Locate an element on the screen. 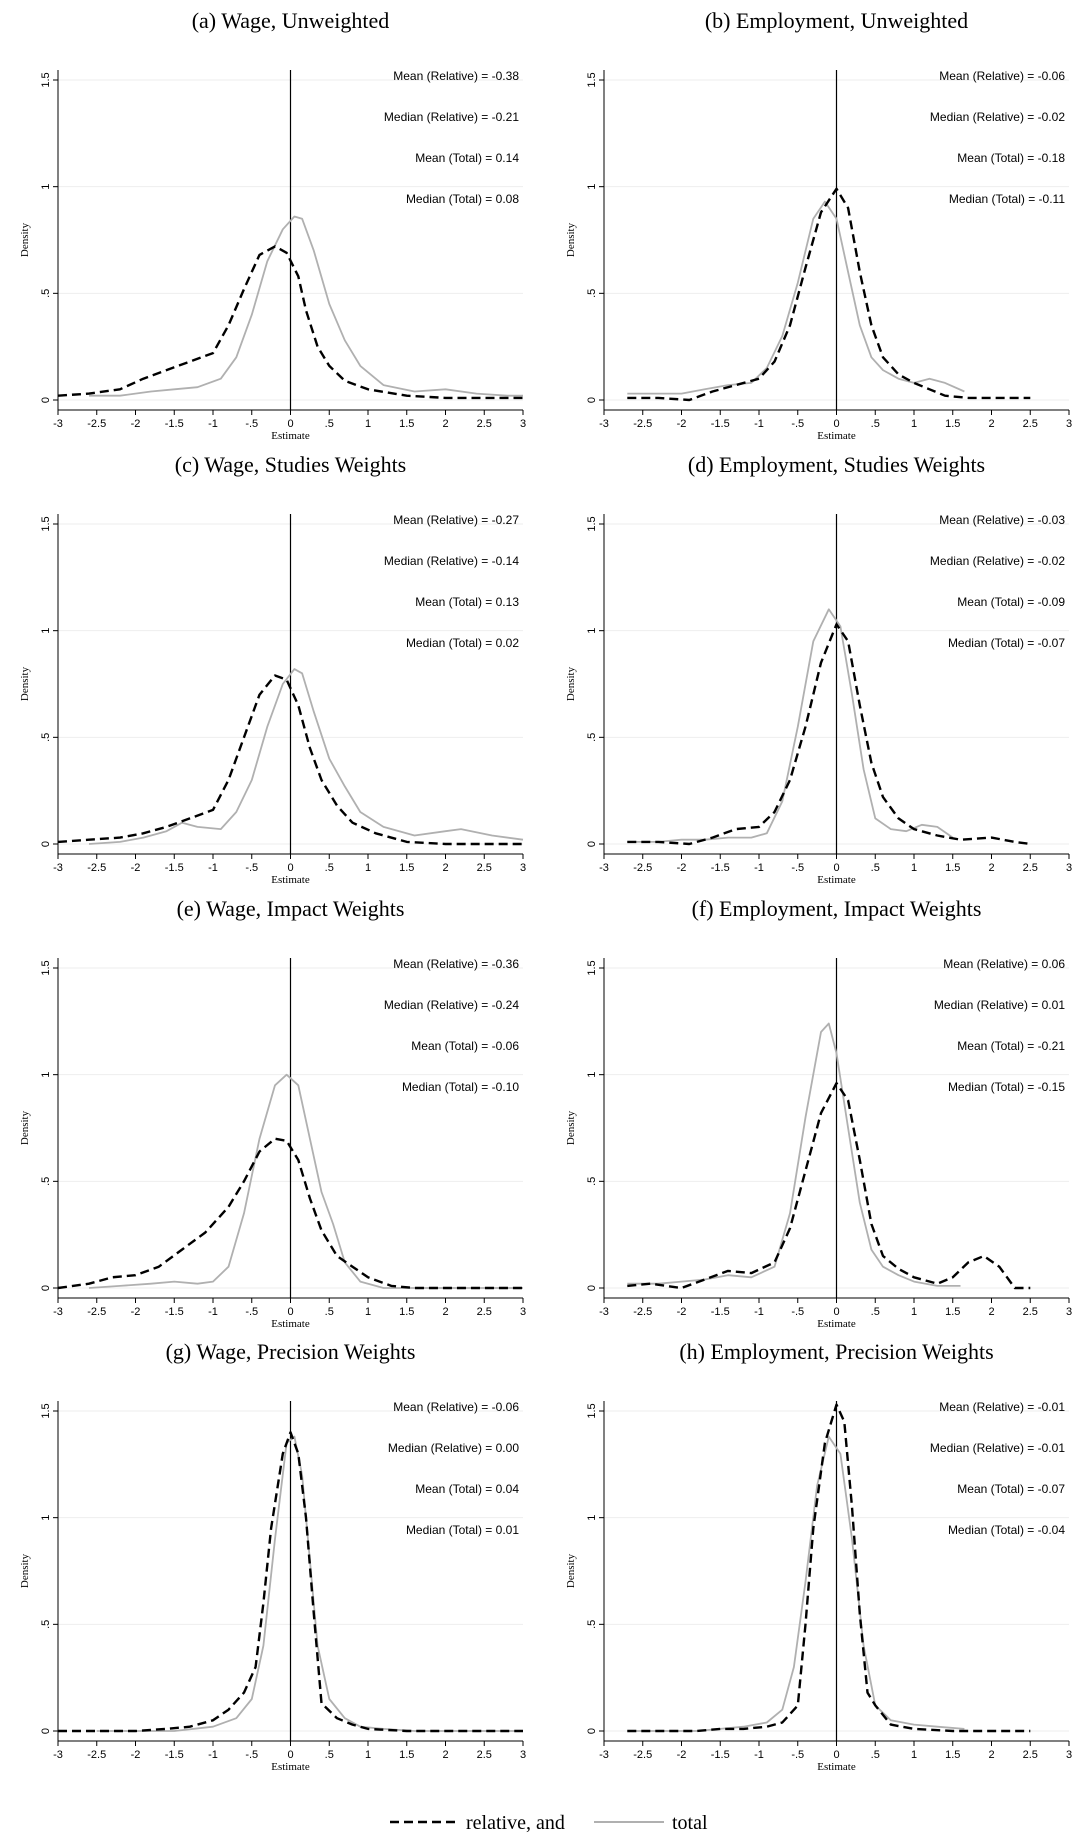 This screenshot has width=1086, height=1834. stat-annotation: Mean (Total) = -0.07 is located at coordinates (1011, 1489).